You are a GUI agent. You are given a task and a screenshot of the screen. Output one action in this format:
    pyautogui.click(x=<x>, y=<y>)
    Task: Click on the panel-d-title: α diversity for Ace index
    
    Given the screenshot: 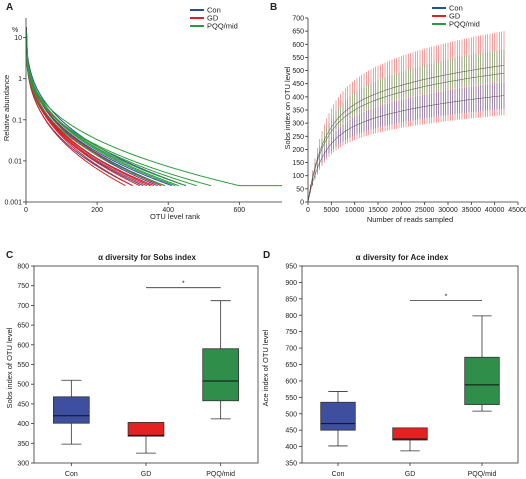 What is the action you would take?
    pyautogui.click(x=402, y=257)
    